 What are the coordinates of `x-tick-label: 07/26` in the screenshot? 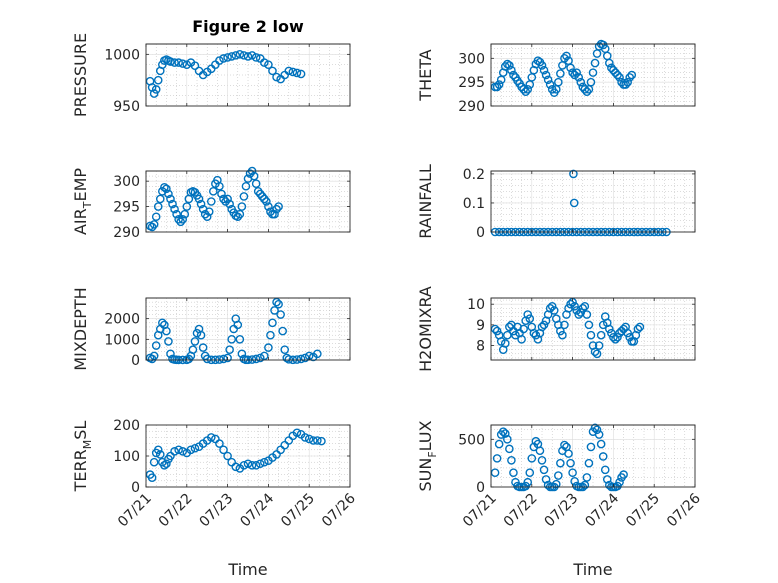 It's located at (684, 510).